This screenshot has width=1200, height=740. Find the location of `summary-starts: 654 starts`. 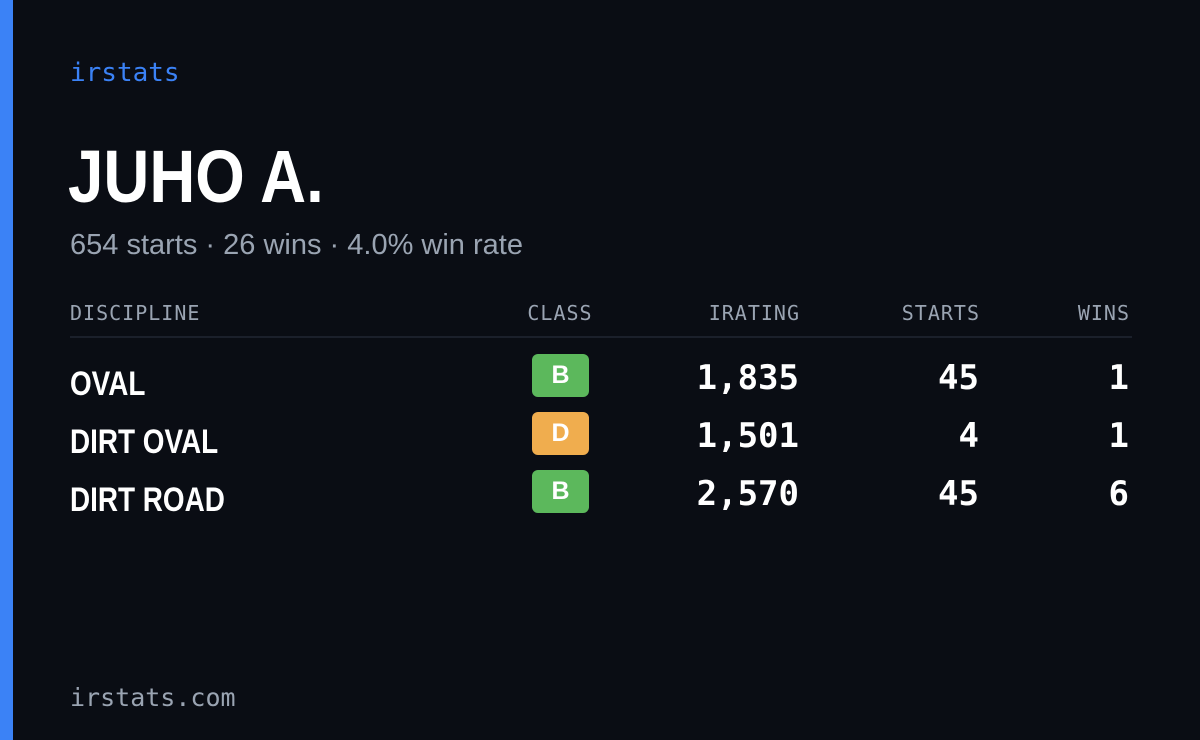

summary-starts: 654 starts is located at coordinates (134, 245).